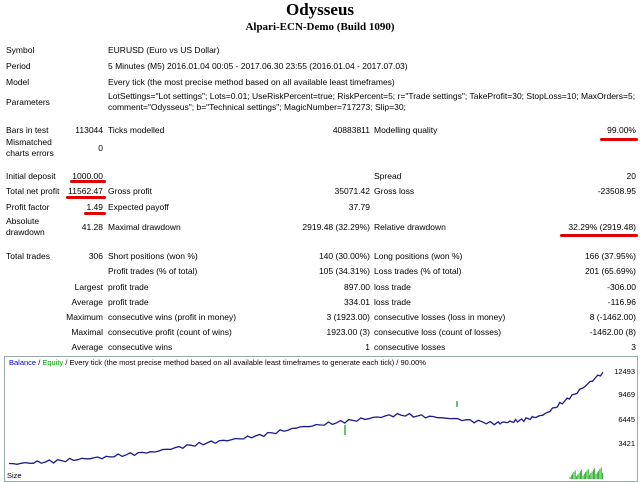  I want to click on average-label: Average, so click(87, 302).